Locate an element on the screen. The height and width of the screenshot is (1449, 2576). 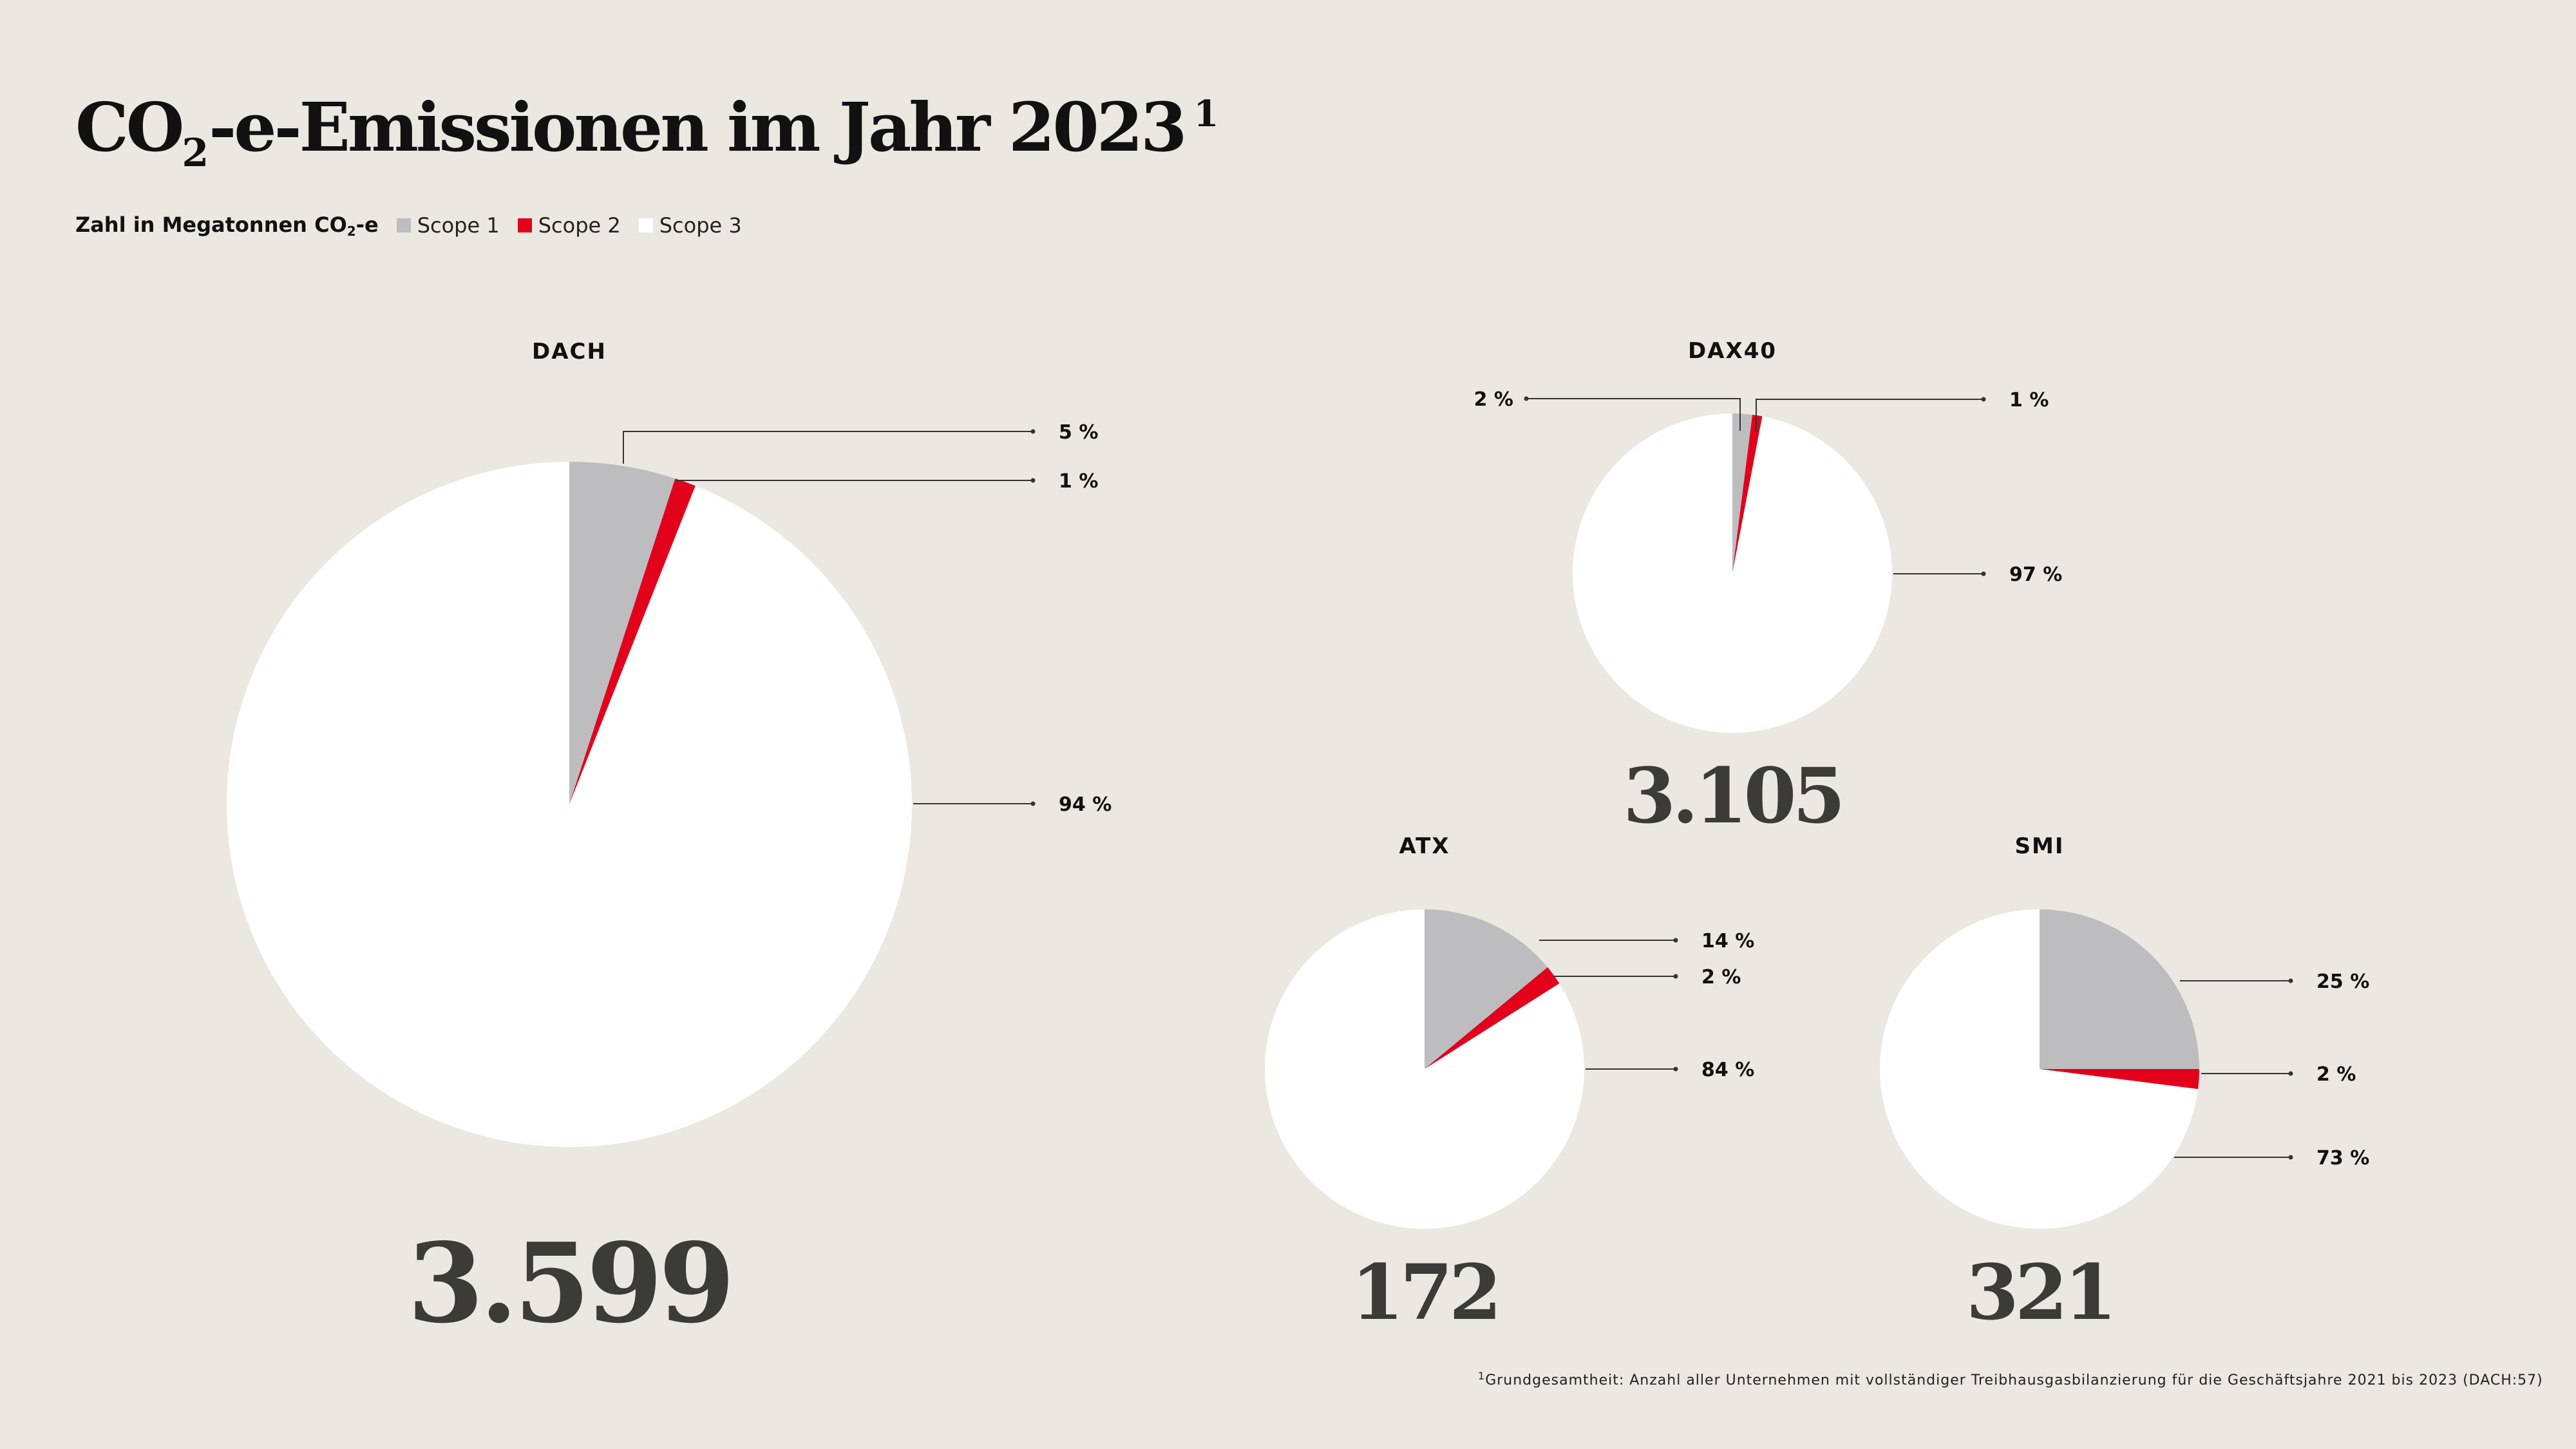
pie-title: DACH is located at coordinates (570, 352).